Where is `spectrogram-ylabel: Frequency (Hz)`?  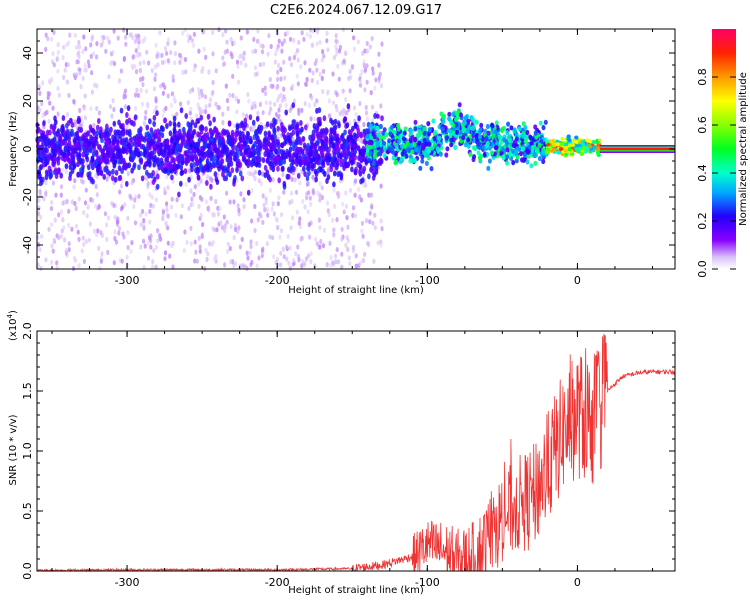 spectrogram-ylabel: Frequency (Hz) is located at coordinates (13, 149).